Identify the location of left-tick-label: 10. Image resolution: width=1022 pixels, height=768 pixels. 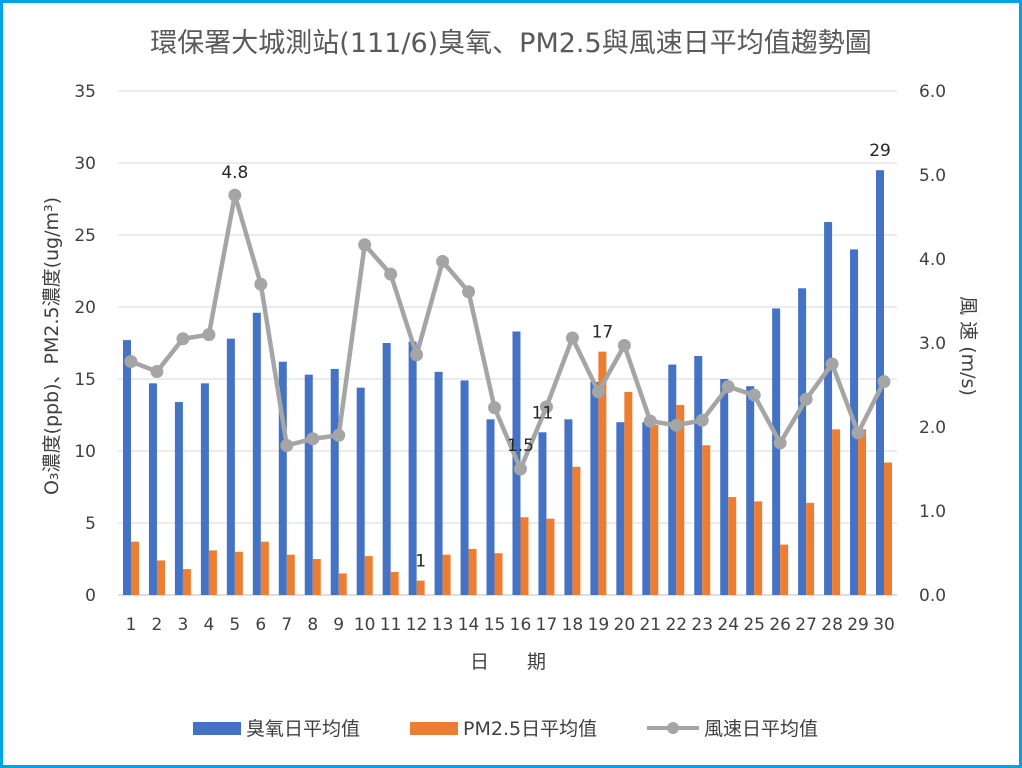
(85, 452).